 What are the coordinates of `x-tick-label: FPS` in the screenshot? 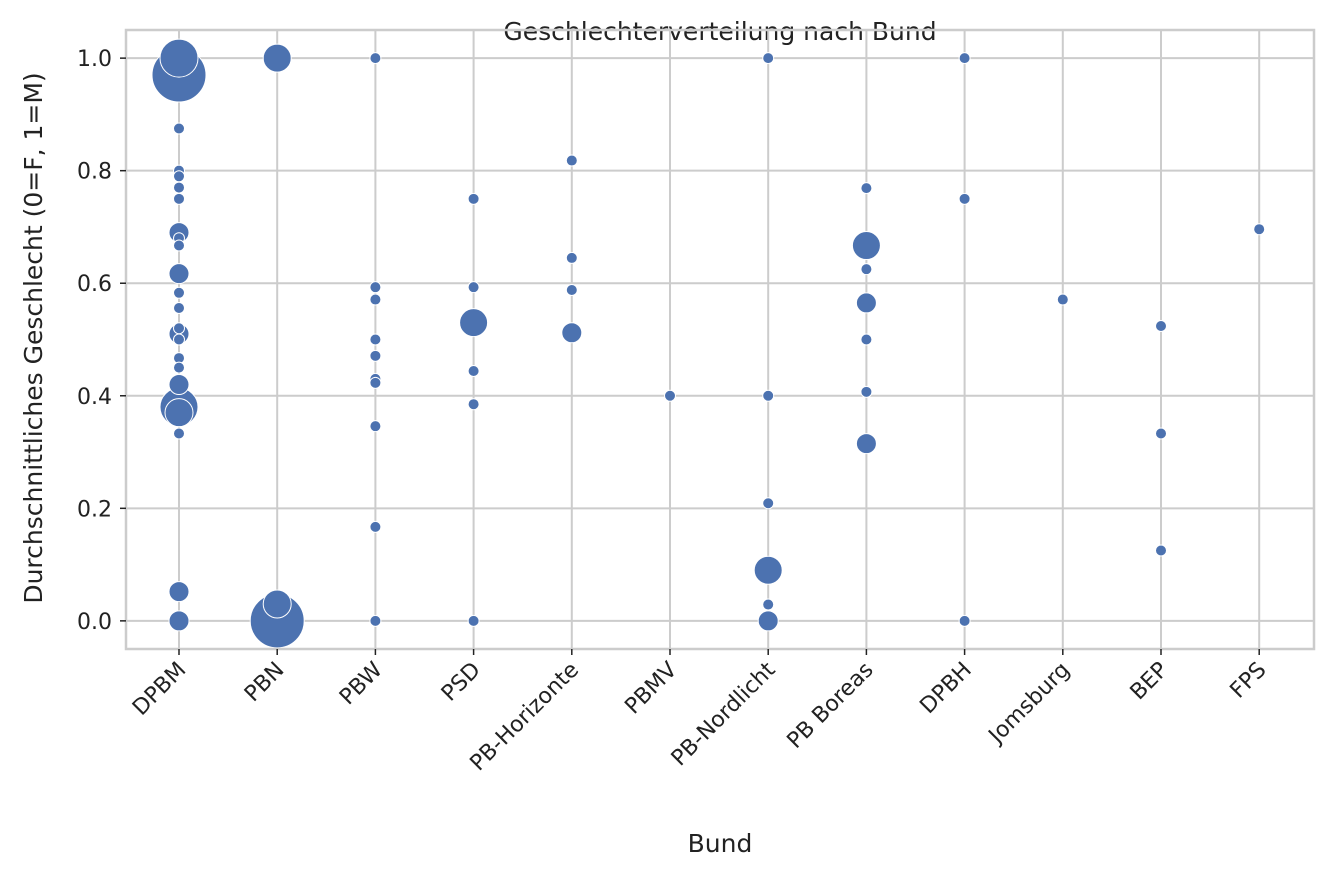 It's located at (1249, 681).